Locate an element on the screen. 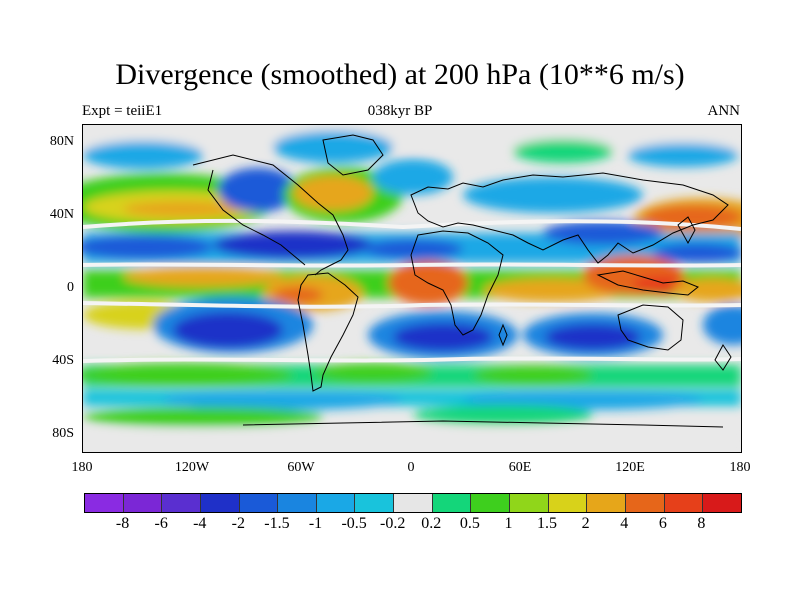 Image resolution: width=800 pixels, height=600 pixels. time-label: 038kyr BP is located at coordinates (400, 111).